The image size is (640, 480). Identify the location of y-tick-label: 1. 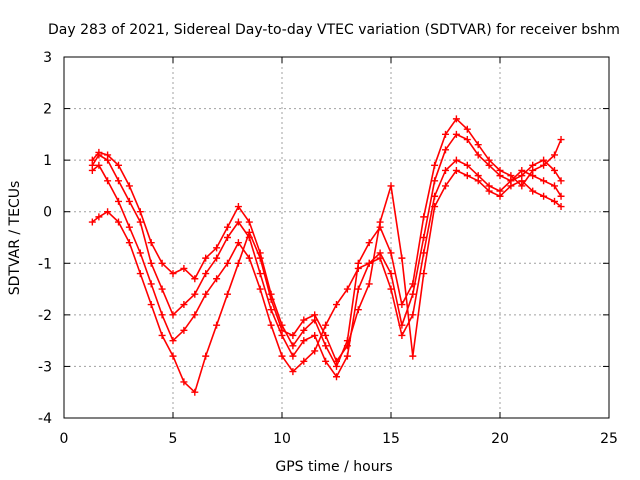
(47, 161).